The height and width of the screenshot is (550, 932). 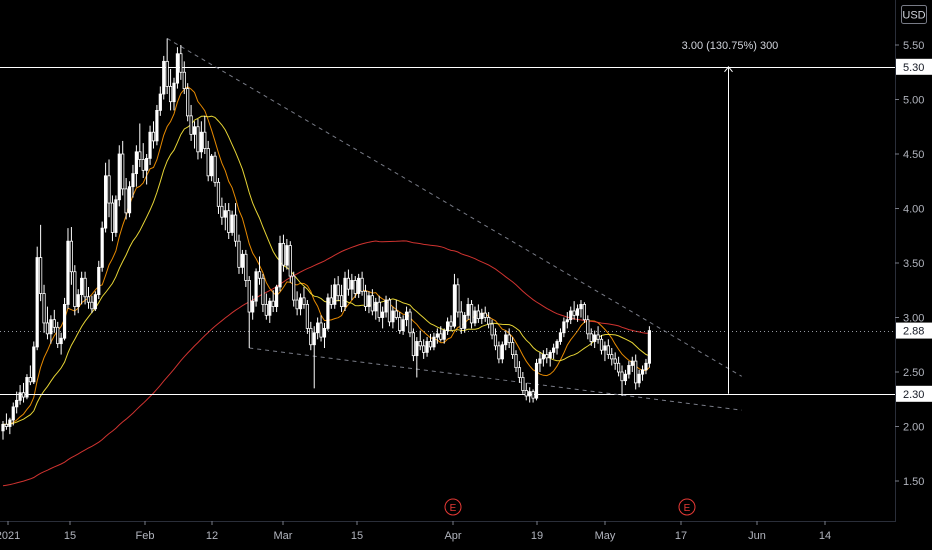 I want to click on price-axis: 5.50 5.00 4.50 4.00 3.50 3.00 2.50 2.00 1.50, so click(x=909, y=264).